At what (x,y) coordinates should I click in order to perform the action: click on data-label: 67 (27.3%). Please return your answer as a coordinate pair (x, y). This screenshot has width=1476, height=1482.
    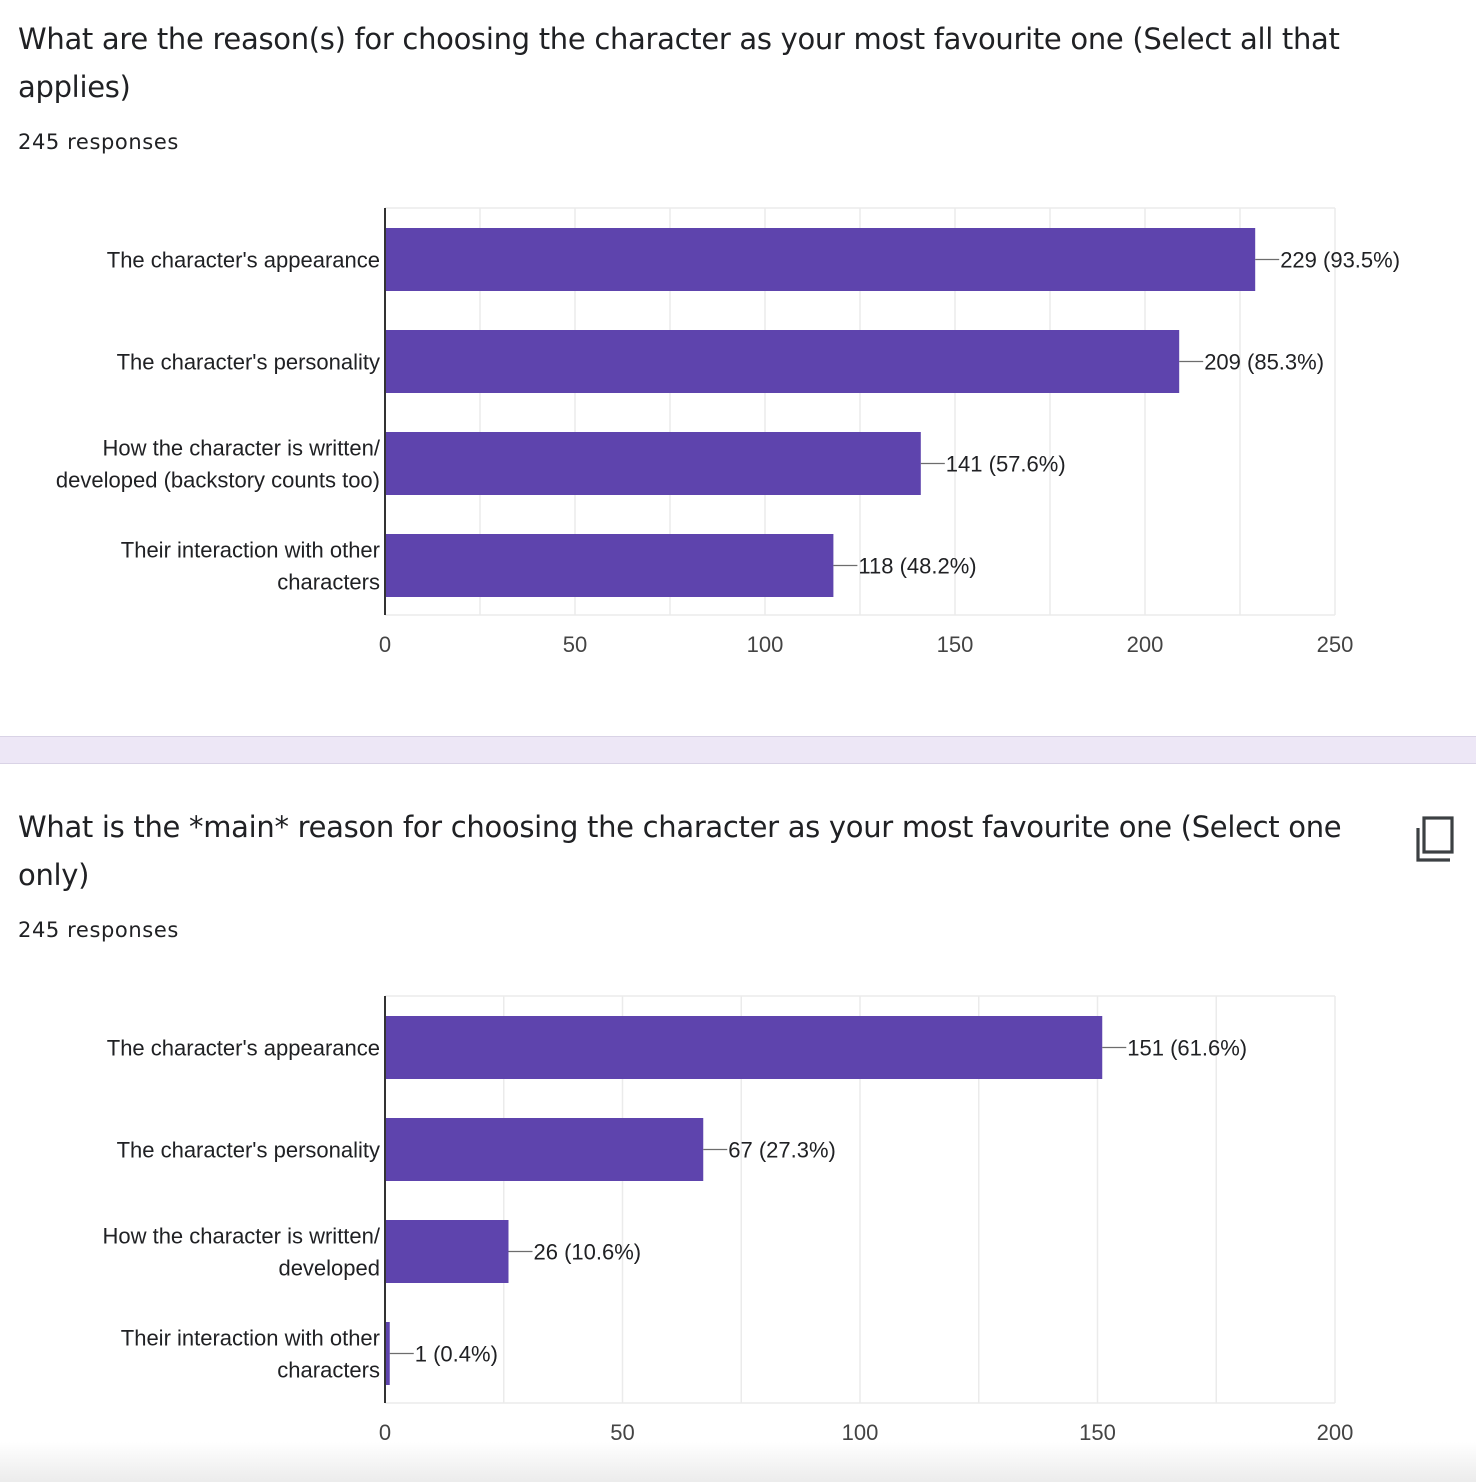
    Looking at the image, I should click on (782, 1150).